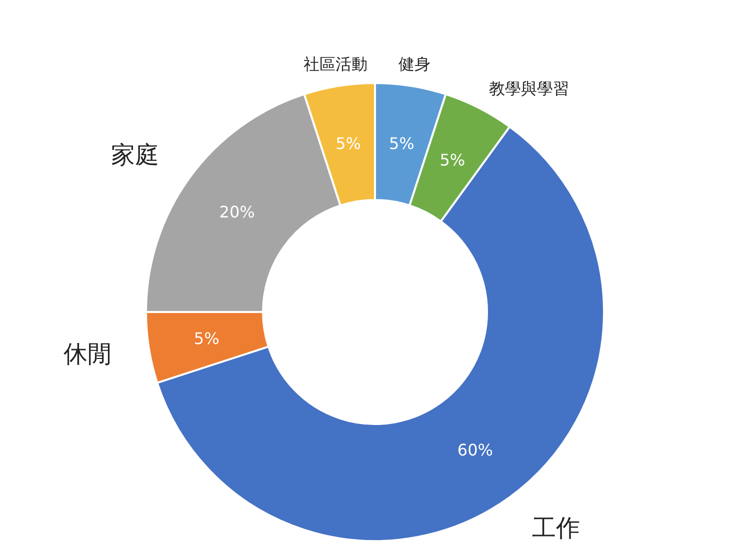 Image resolution: width=740 pixels, height=555 pixels. I want to click on slice-label: 工作, so click(556, 528).